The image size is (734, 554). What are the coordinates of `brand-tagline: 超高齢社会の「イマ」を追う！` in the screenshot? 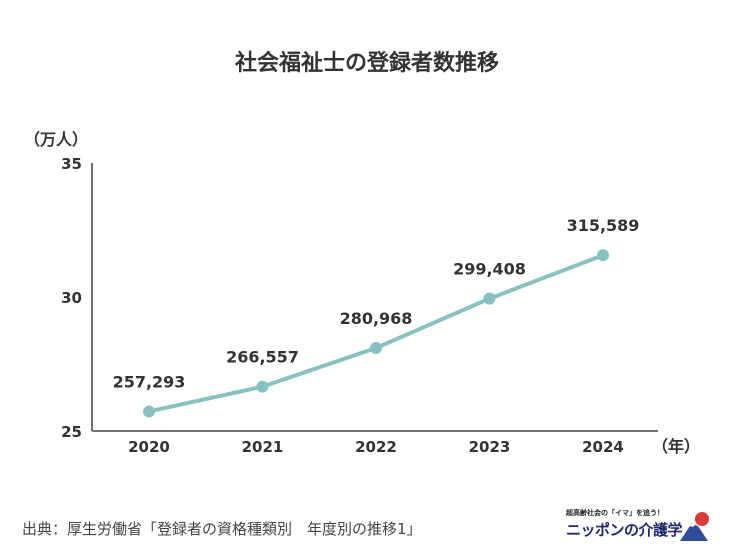 It's located at (615, 513).